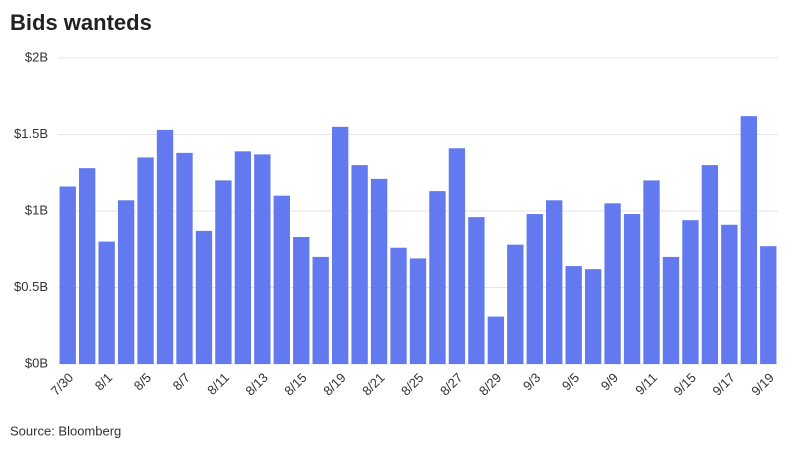 The image size is (800, 450). What do you see at coordinates (531, 381) in the screenshot?
I see `x-tick-label: 9/3` at bounding box center [531, 381].